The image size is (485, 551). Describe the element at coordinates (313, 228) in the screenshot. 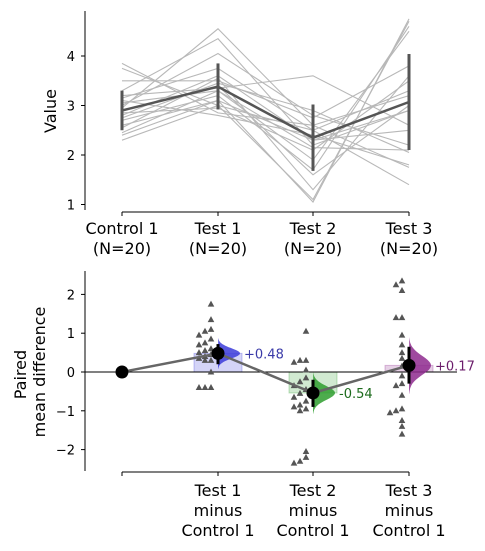

I see `group-name-label: Test 2` at that location.